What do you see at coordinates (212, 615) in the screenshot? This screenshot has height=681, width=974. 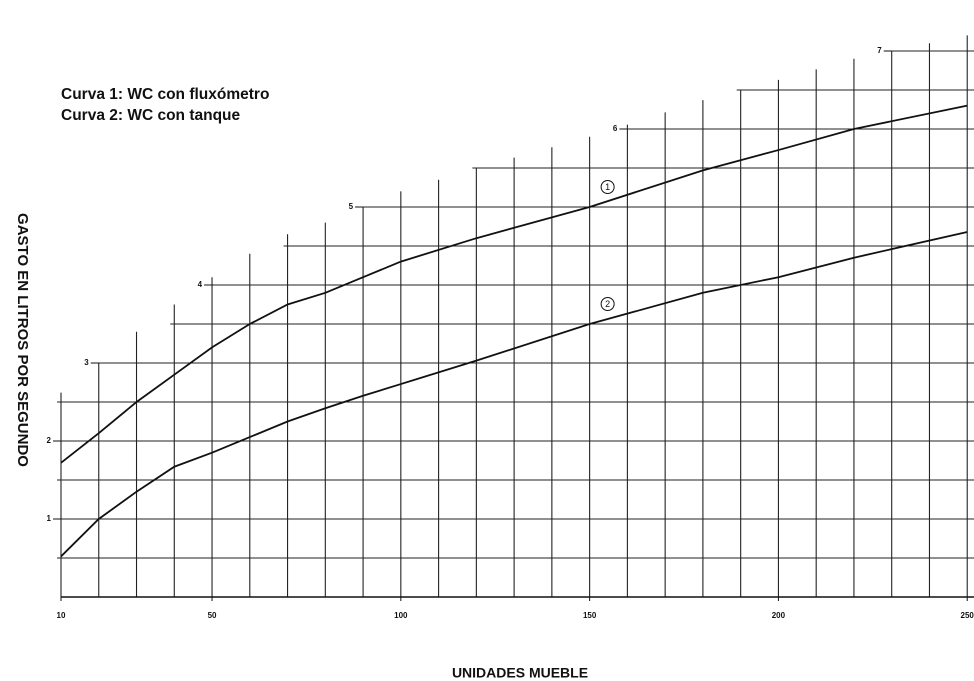 I see `x-tick-label: 50` at bounding box center [212, 615].